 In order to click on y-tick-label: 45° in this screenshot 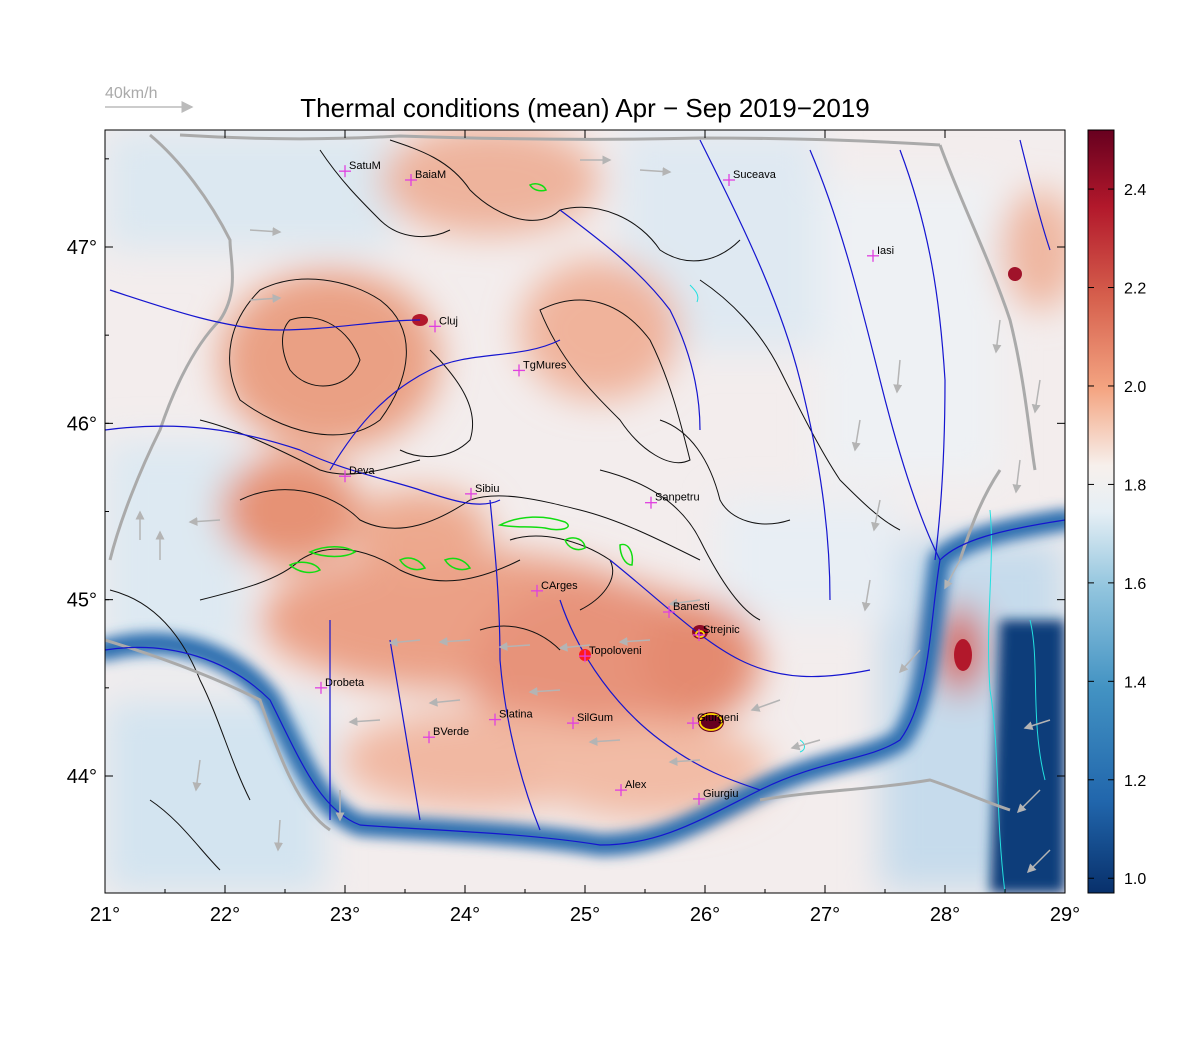, I will do `click(82, 601)`.